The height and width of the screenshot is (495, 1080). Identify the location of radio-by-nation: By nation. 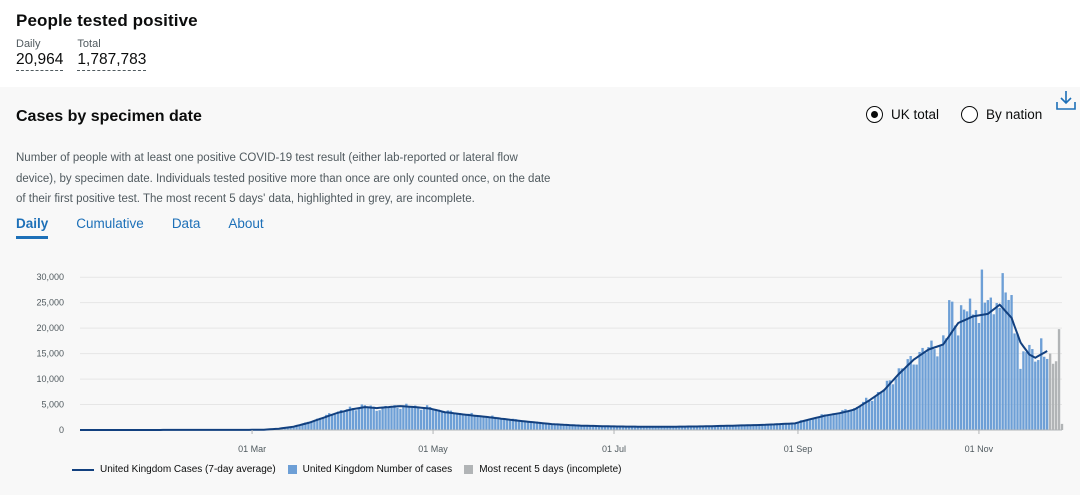
(1001, 114).